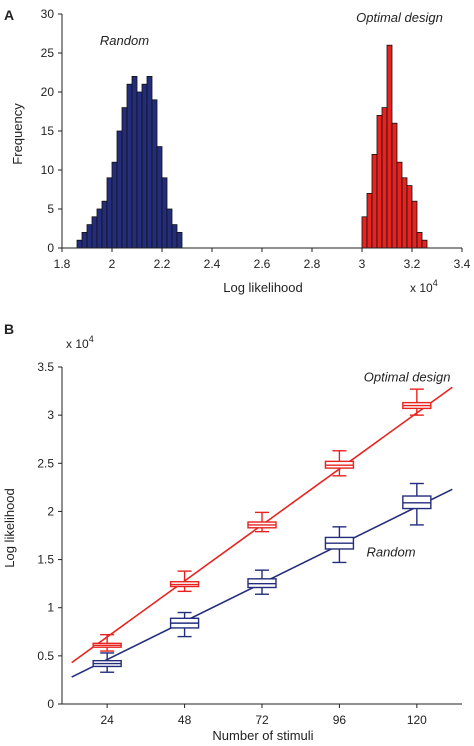 The image size is (474, 746). I want to click on panel-b-y-tick-label: 2, so click(50, 511).